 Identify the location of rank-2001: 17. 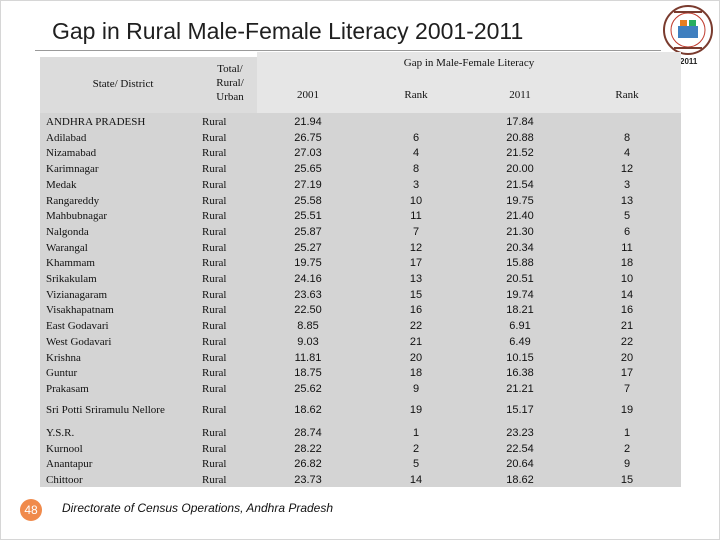
(416, 263).